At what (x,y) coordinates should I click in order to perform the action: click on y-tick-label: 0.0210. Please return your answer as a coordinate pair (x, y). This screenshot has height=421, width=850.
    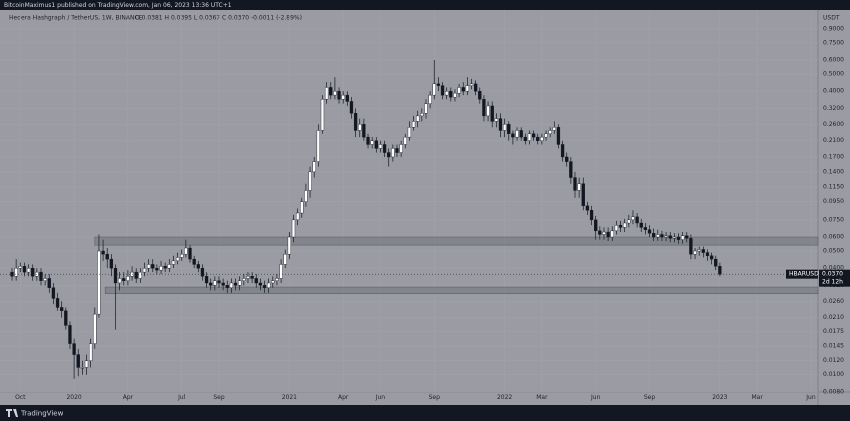
    Looking at the image, I should click on (833, 317).